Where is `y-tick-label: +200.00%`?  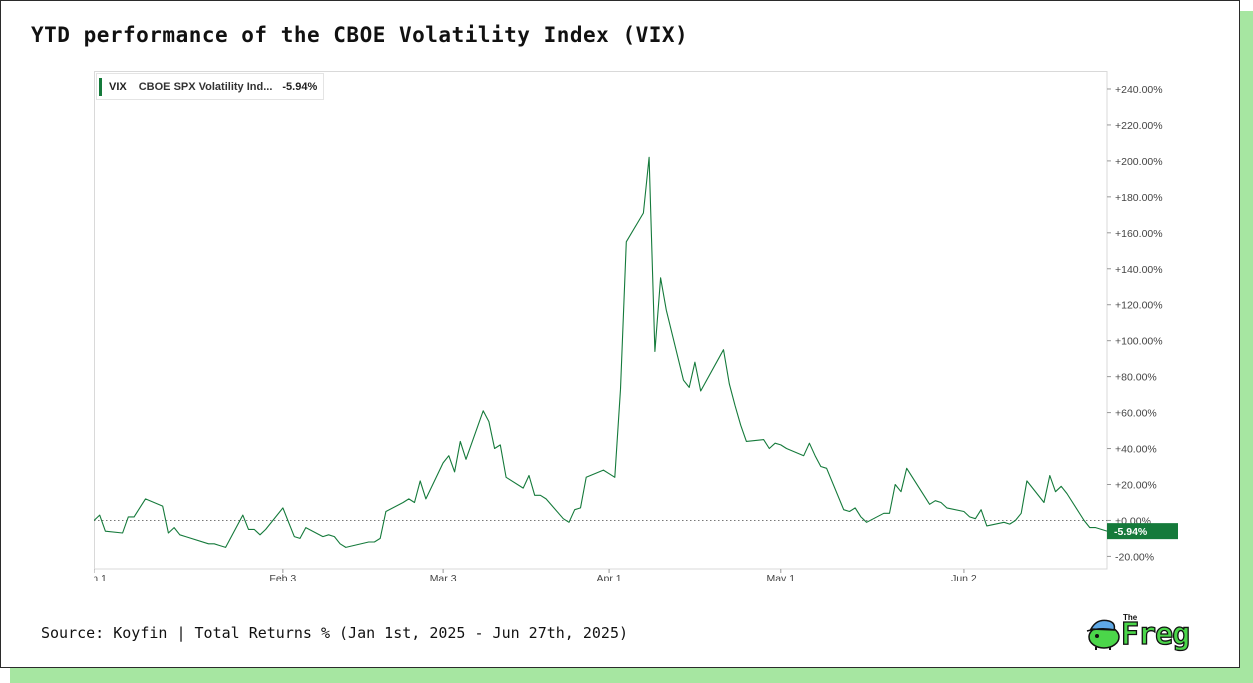
y-tick-label: +200.00% is located at coordinates (1139, 162).